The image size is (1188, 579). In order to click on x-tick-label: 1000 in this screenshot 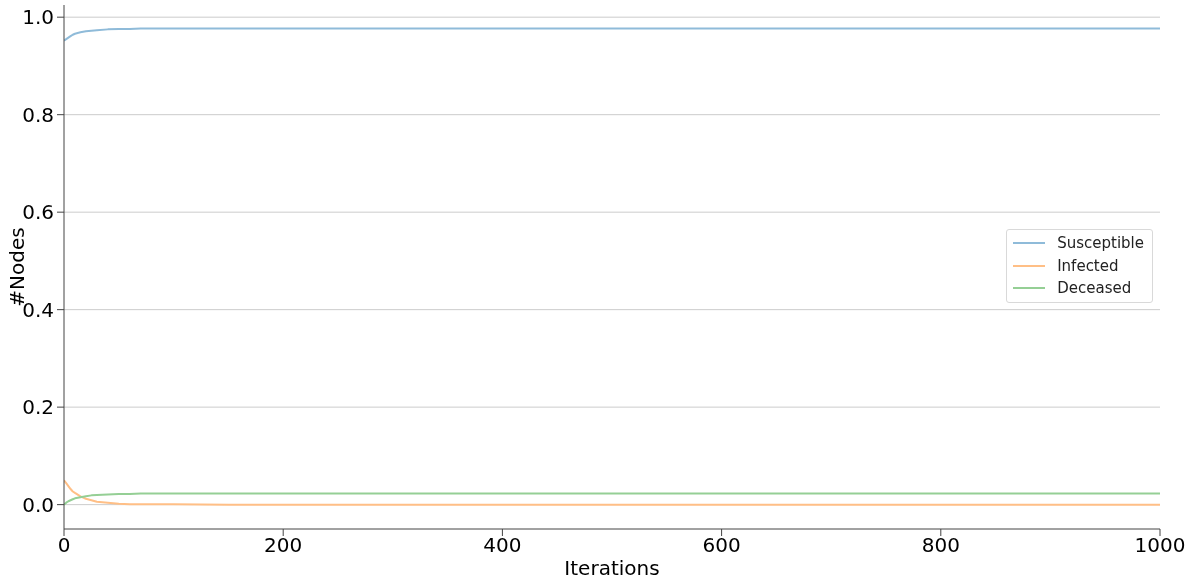, I will do `click(1160, 545)`.